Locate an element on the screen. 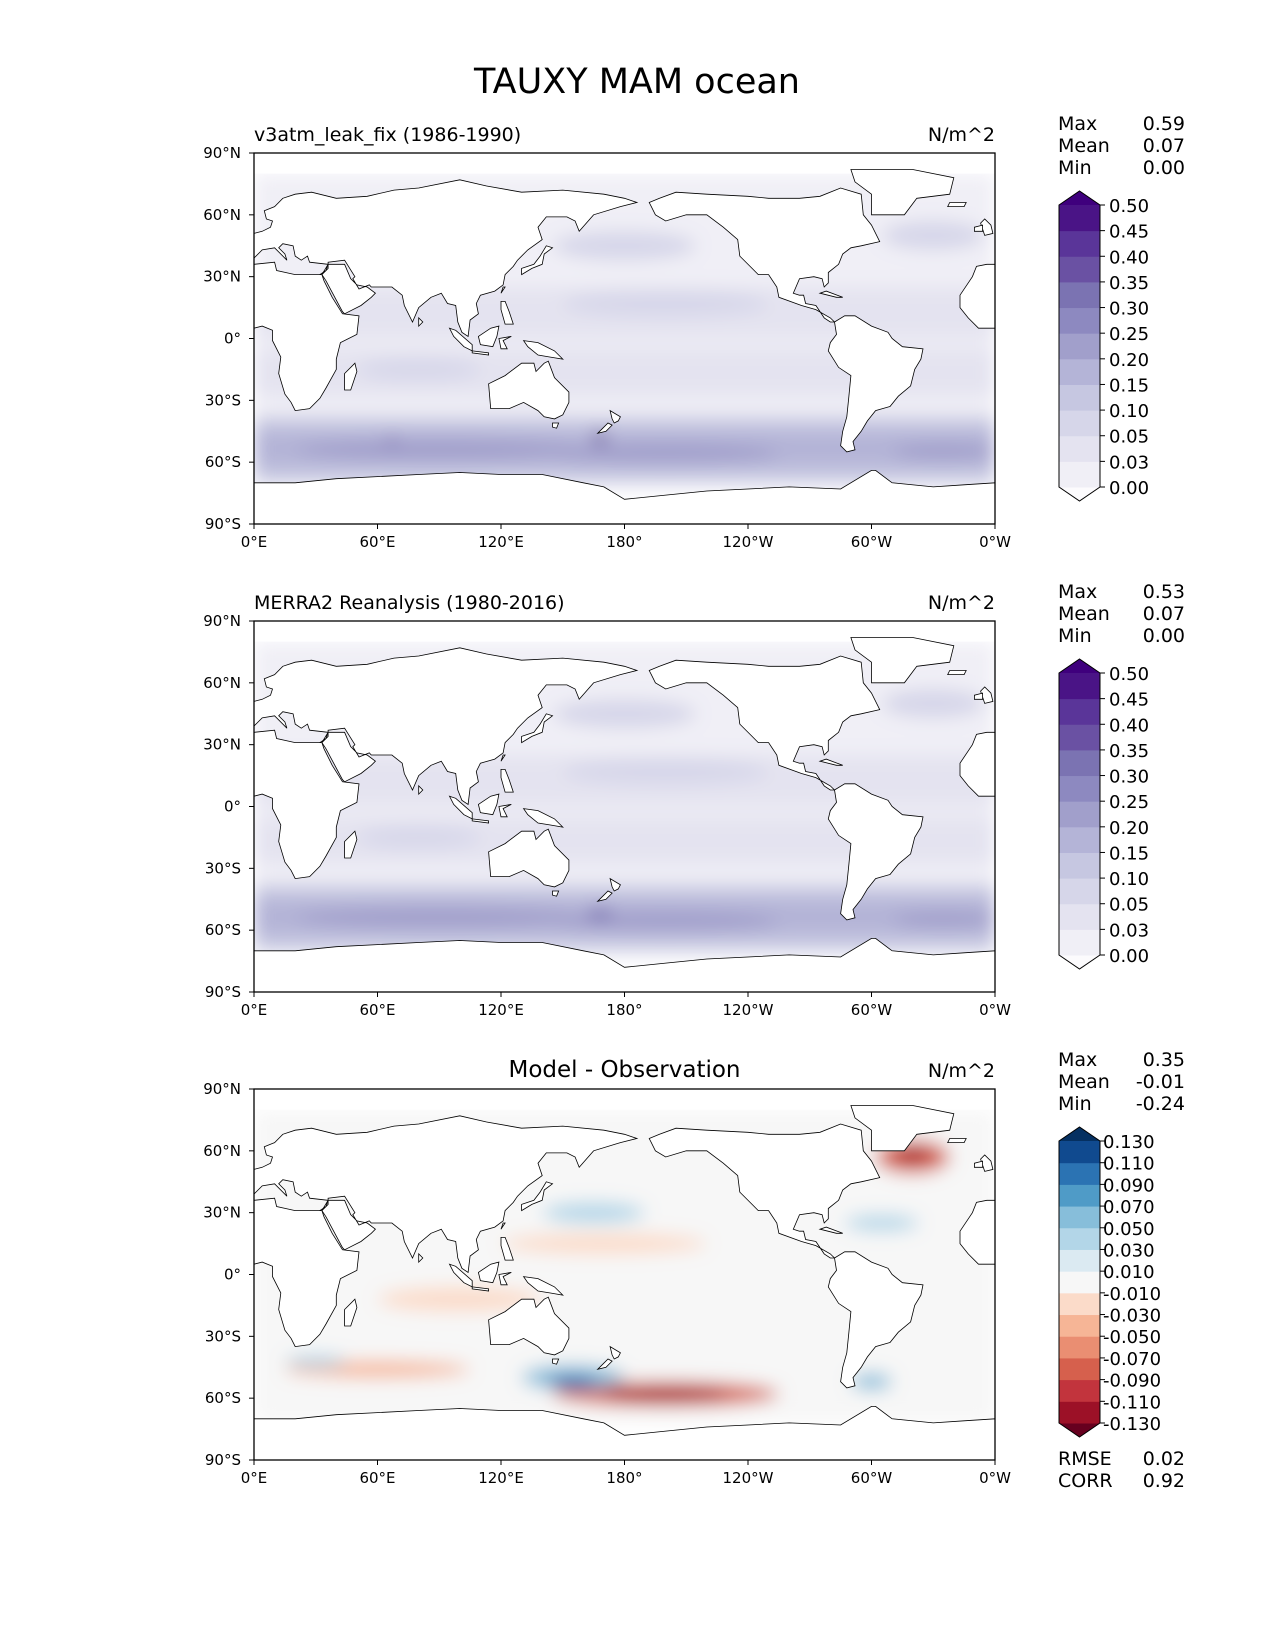  x-tick-label: 120°E is located at coordinates (501, 1478).